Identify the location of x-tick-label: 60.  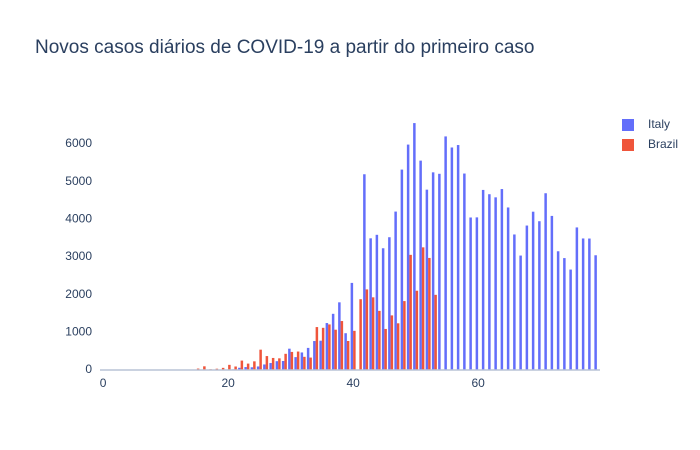
(478, 383).